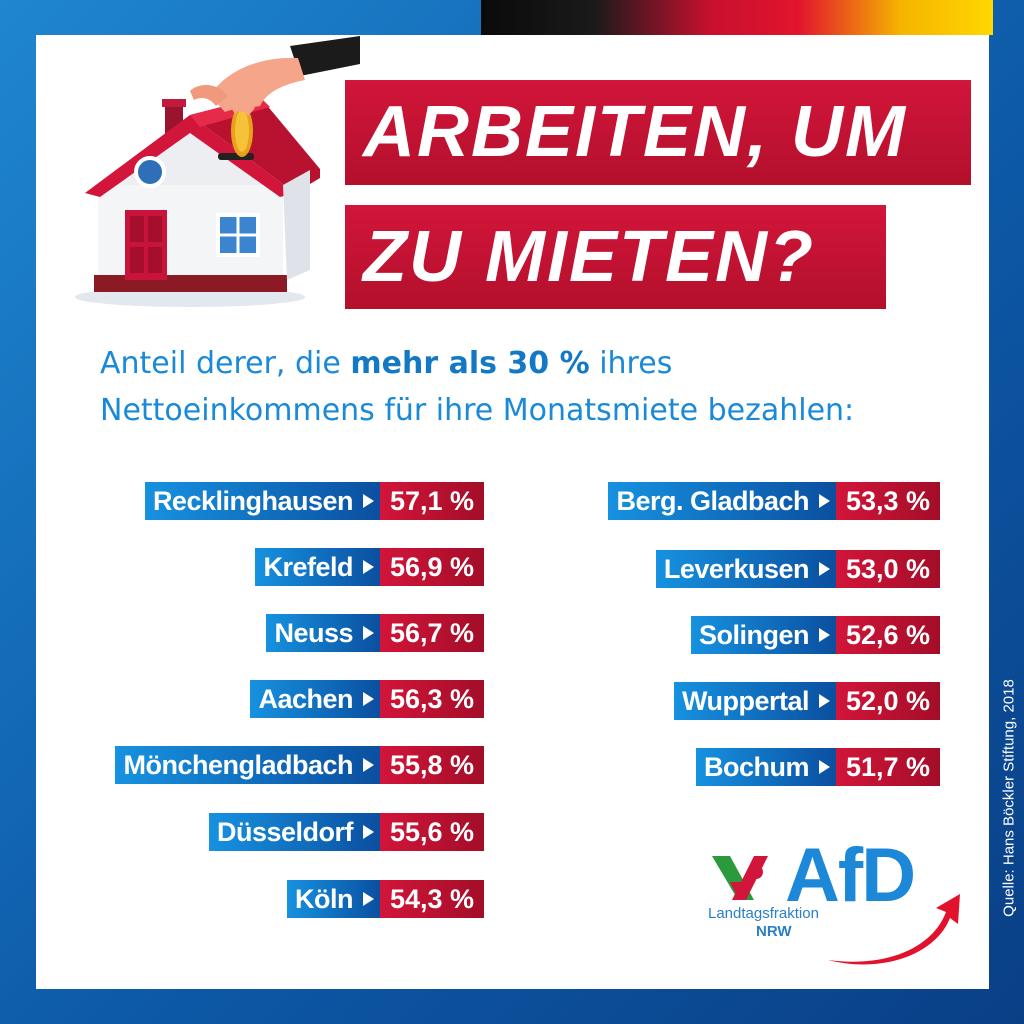  Describe the element at coordinates (238, 765) in the screenshot. I see `city-name: Mönchengladbach` at that location.